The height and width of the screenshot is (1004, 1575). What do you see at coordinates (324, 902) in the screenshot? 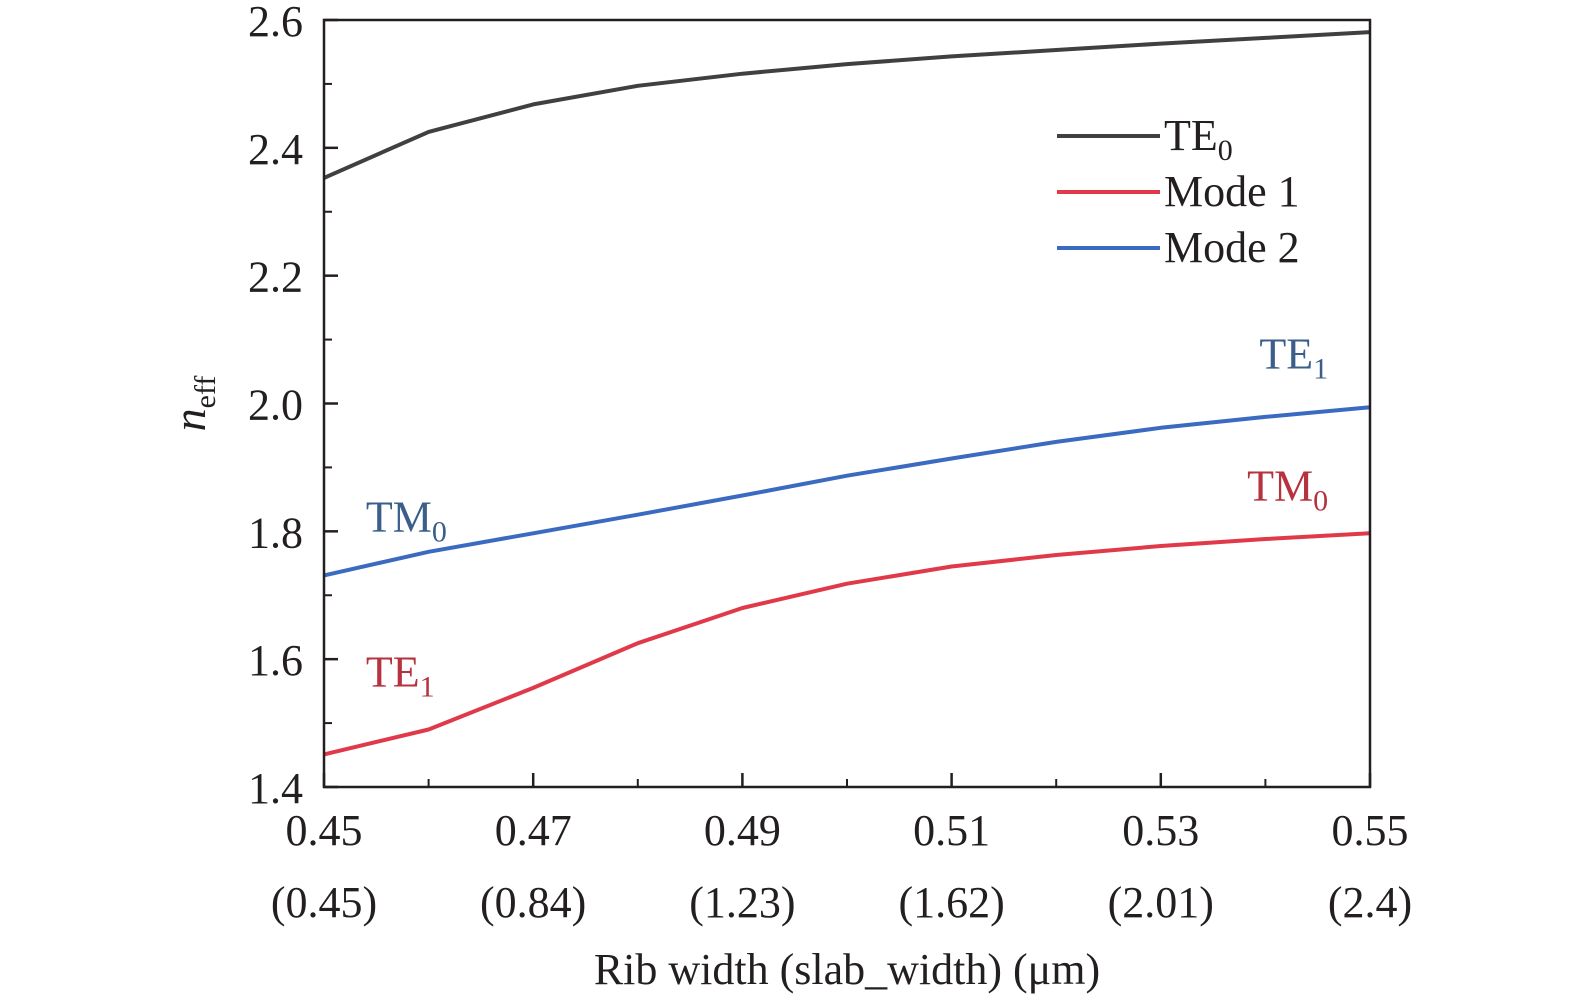
I see `x-tick-label-slab: (0.45)` at bounding box center [324, 902].